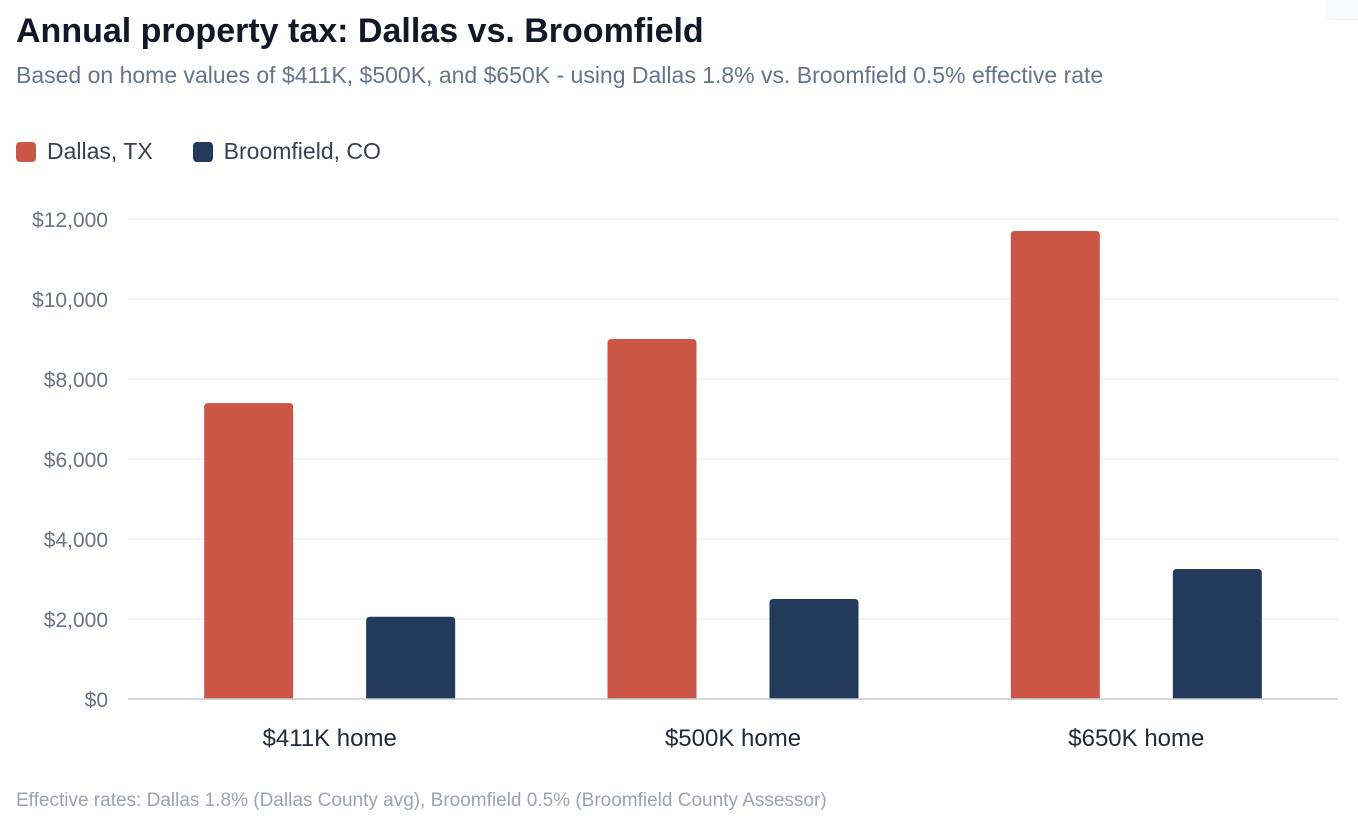  What do you see at coordinates (70, 300) in the screenshot?
I see `y-tick-label: $10,000` at bounding box center [70, 300].